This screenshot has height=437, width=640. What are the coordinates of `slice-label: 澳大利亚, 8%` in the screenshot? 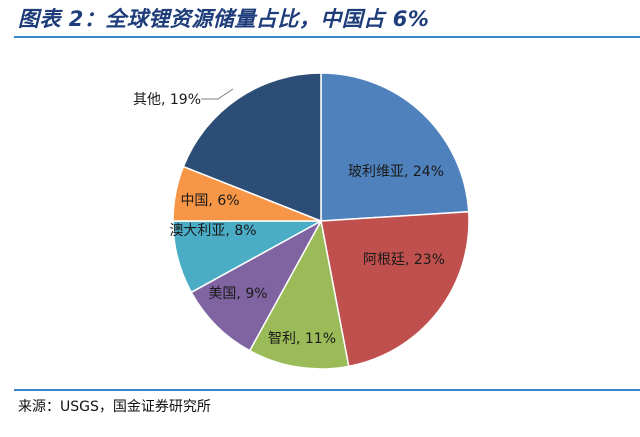 It's located at (212, 231).